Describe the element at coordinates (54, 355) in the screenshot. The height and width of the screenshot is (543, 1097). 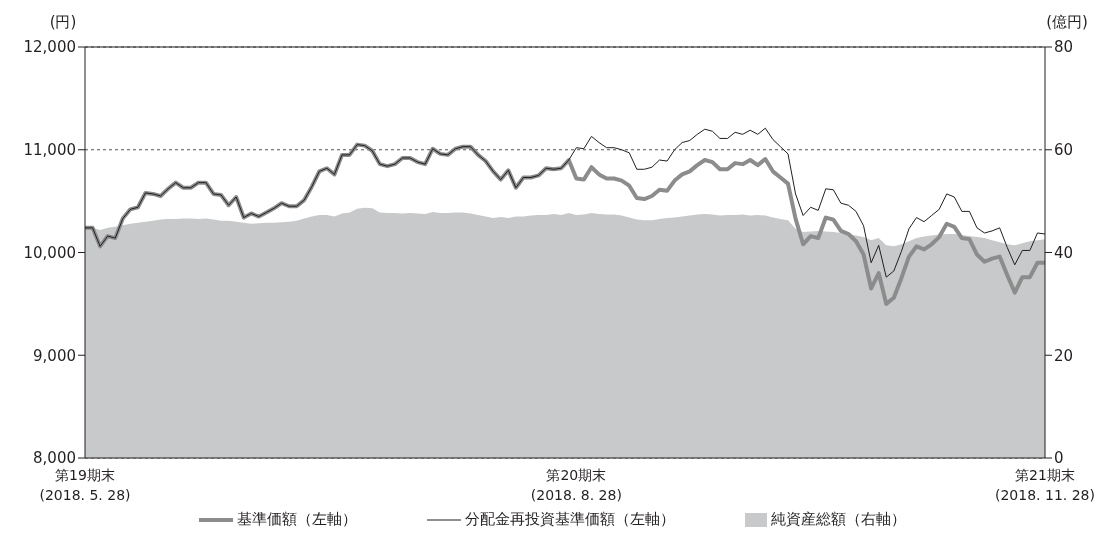
I see `y-tick-label: 9,000` at that location.